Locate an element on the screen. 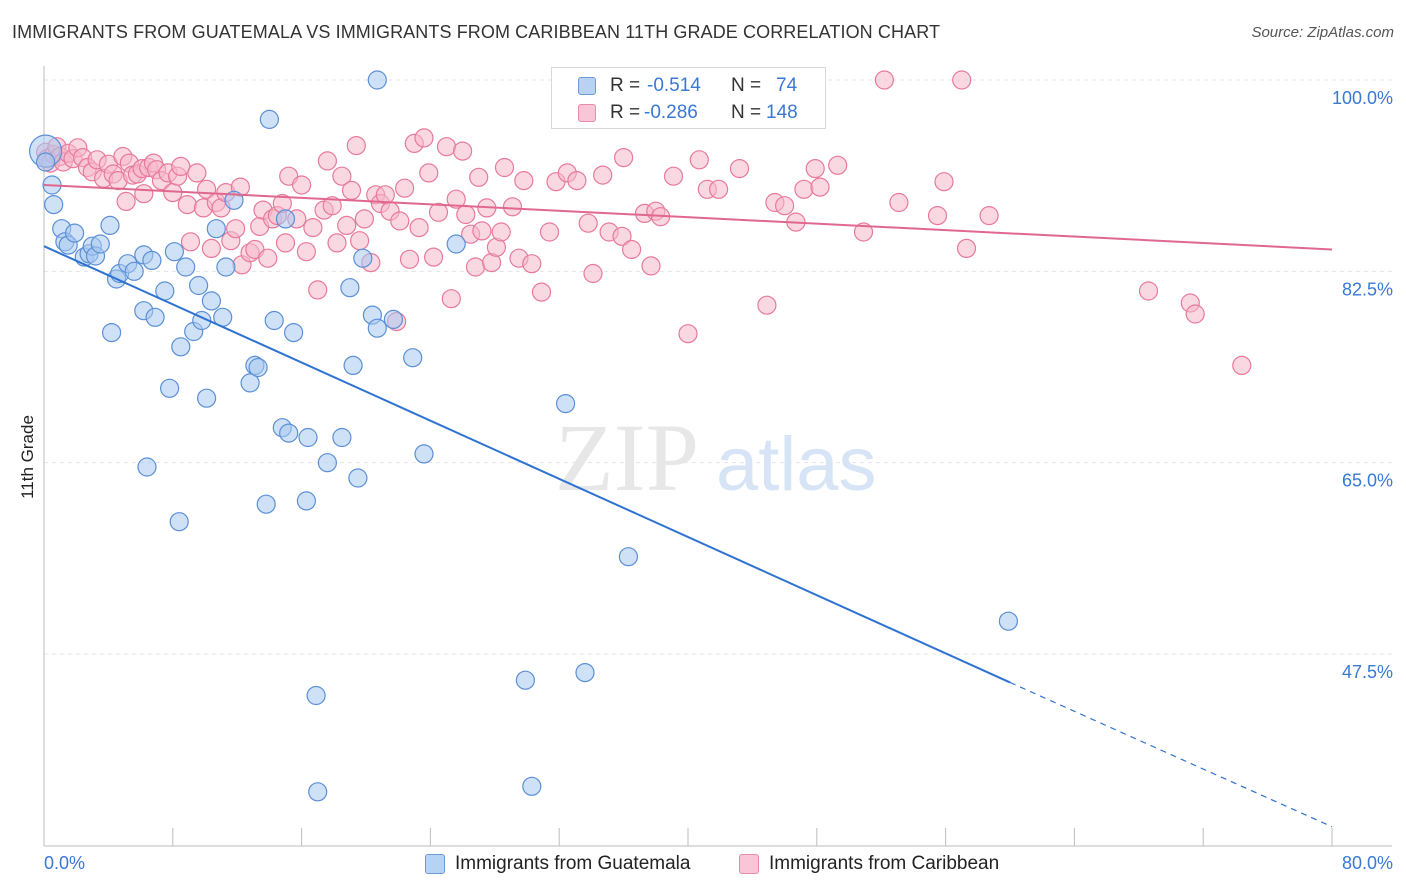  y-tick-label: 47.5% is located at coordinates (1367, 672).